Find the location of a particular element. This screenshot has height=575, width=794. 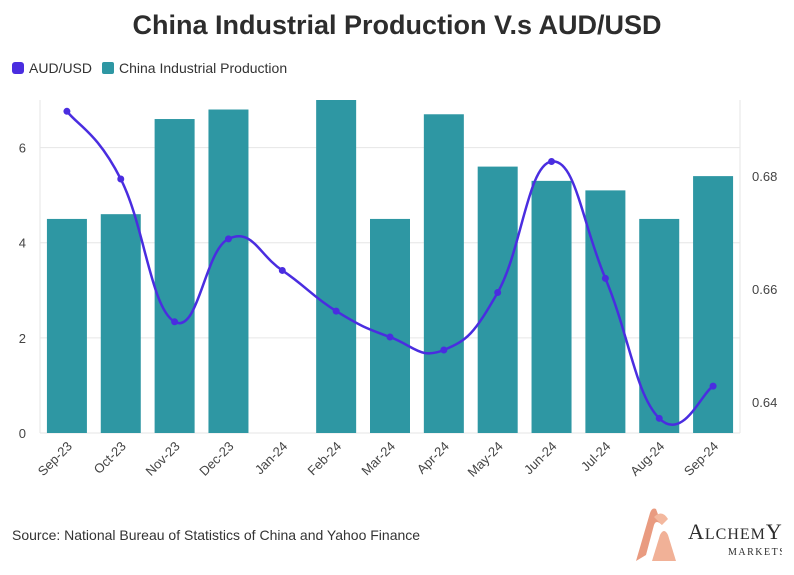

x-tick-label: Mar-24 is located at coordinates (378, 459).